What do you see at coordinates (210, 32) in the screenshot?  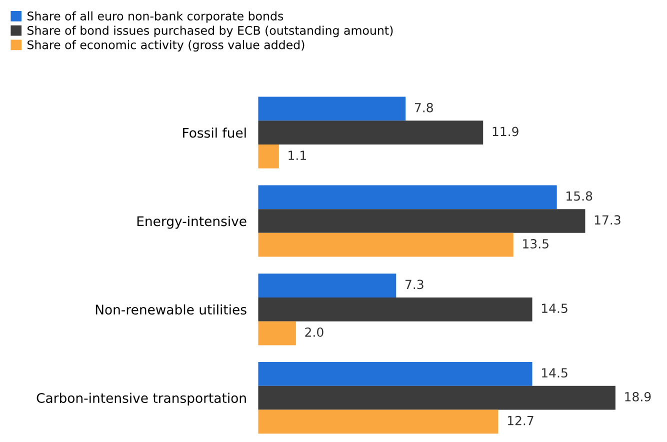 I see `legend-label: Share of bond issues purchased by ECB (outstanding amount)` at bounding box center [210, 32].